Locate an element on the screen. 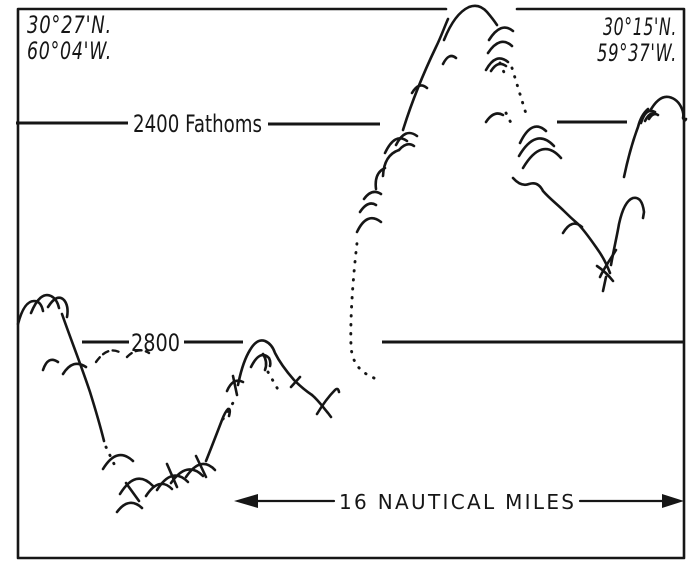  depth-2800-label: 2800 is located at coordinates (155, 343).